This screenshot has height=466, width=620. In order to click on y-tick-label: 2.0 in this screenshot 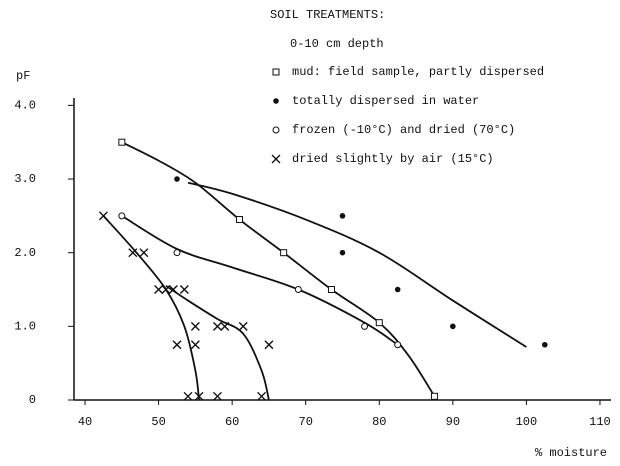, I will do `click(25, 253)`.